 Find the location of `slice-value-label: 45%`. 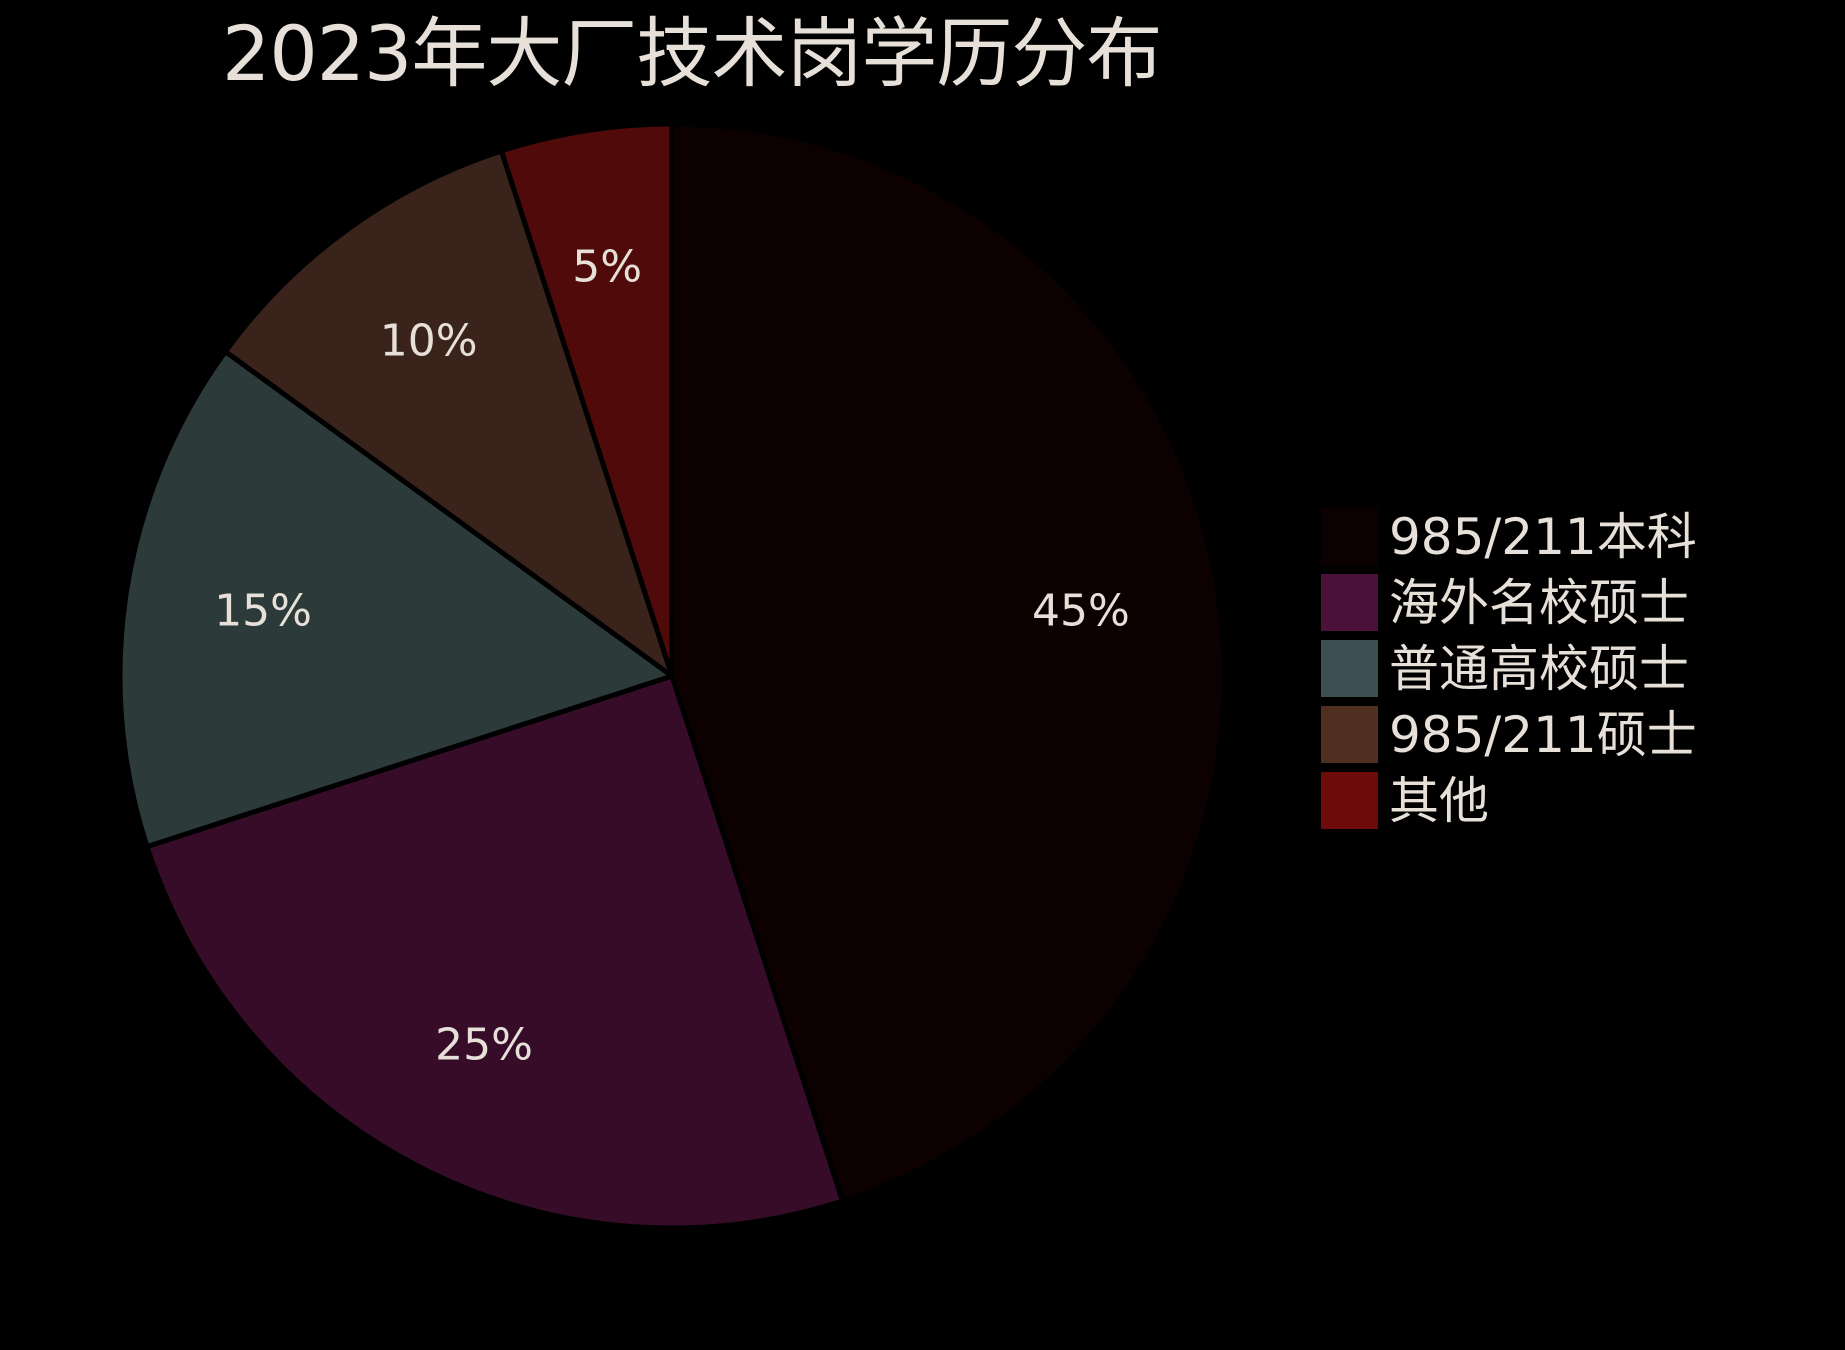

slice-value-label: 45% is located at coordinates (1081, 611).